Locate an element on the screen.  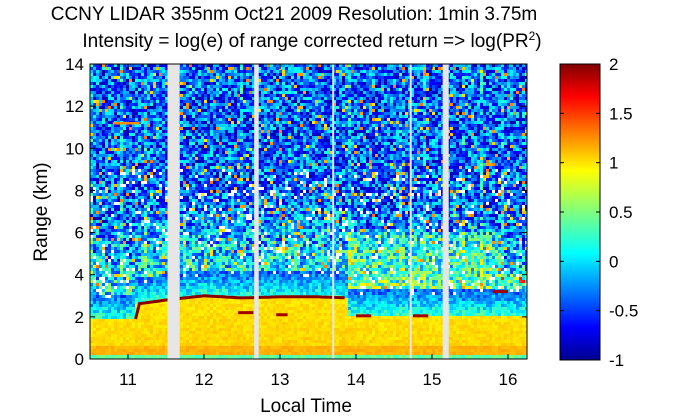
aloft-aerosol-layer is located at coordinates (126, 123).